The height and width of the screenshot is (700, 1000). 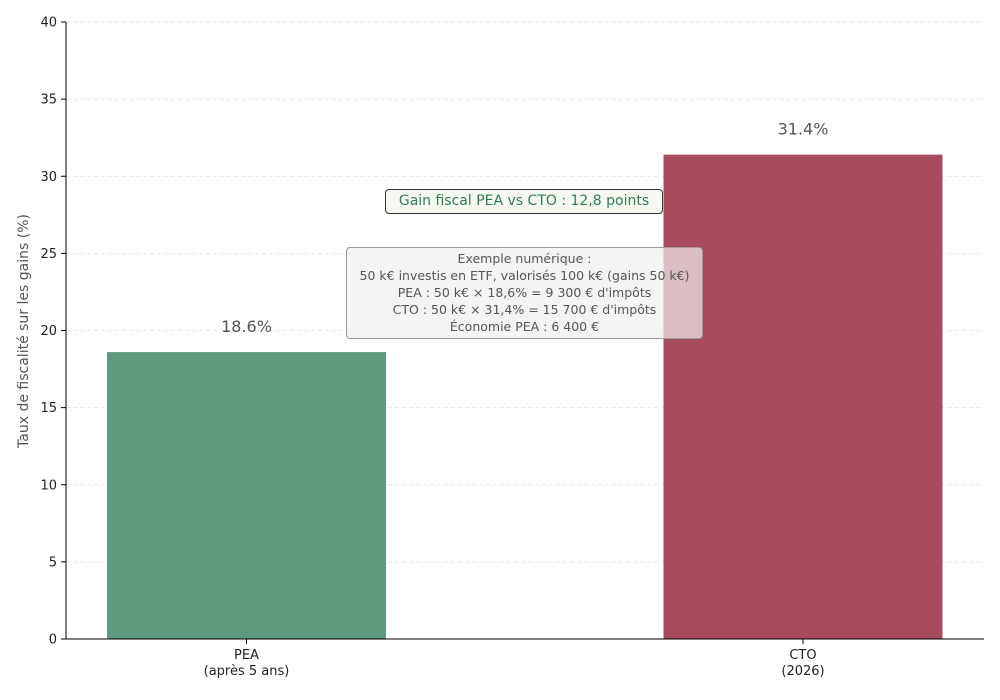 I want to click on x-tick-label: CTO, so click(x=802, y=655).